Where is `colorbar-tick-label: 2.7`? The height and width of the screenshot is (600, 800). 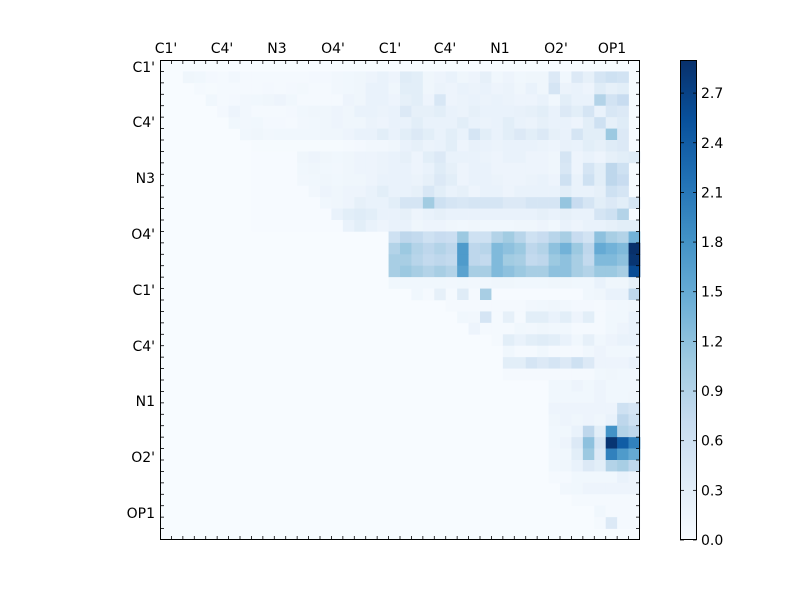 colorbar-tick-label: 2.7 is located at coordinates (712, 94).